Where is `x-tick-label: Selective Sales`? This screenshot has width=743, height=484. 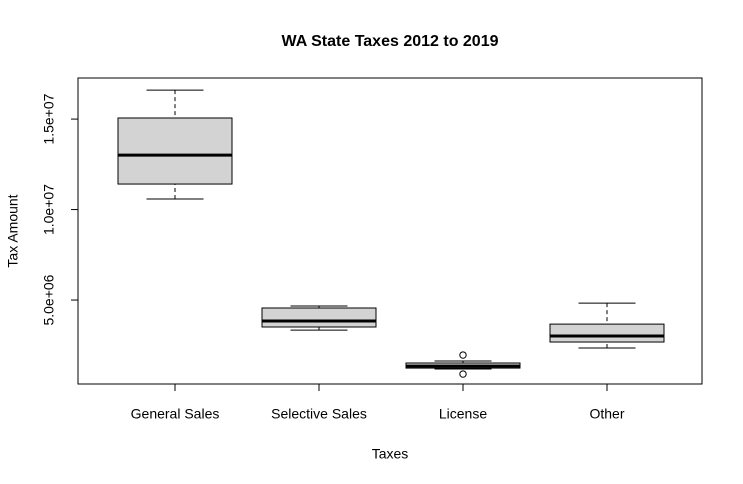 x-tick-label: Selective Sales is located at coordinates (319, 414).